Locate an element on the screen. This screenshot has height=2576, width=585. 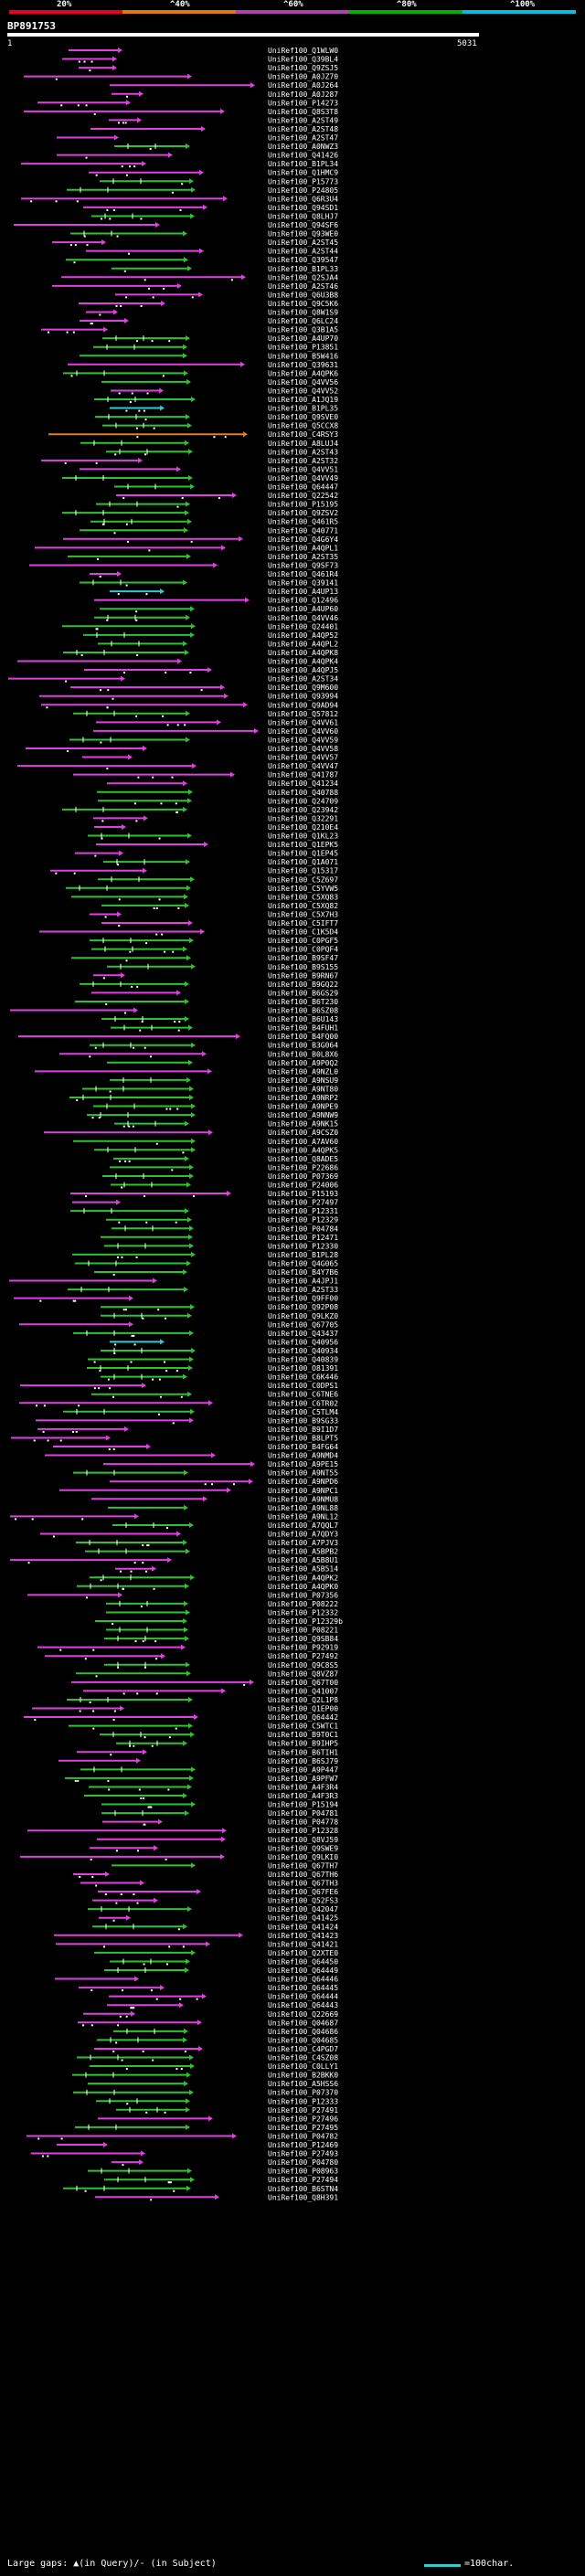
hit-row: UniRef100_P07370 is located at coordinates (206, 2093).